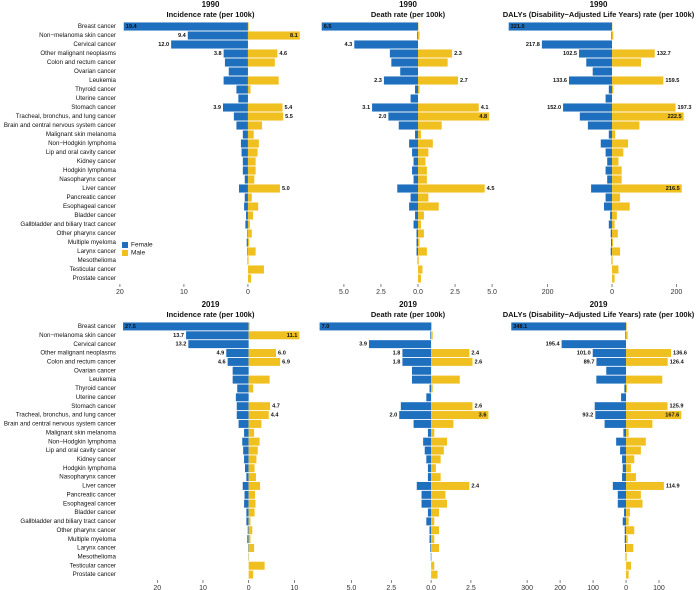 This screenshot has height=590, width=699. Describe the element at coordinates (675, 117) in the screenshot. I see `value-label: 222.5` at that location.